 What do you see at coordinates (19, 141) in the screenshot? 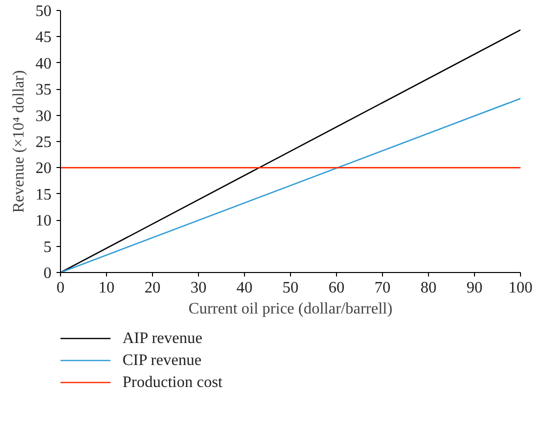
I see `y-axis-title: Revenue (×10⁴ dollar)` at bounding box center [19, 141].